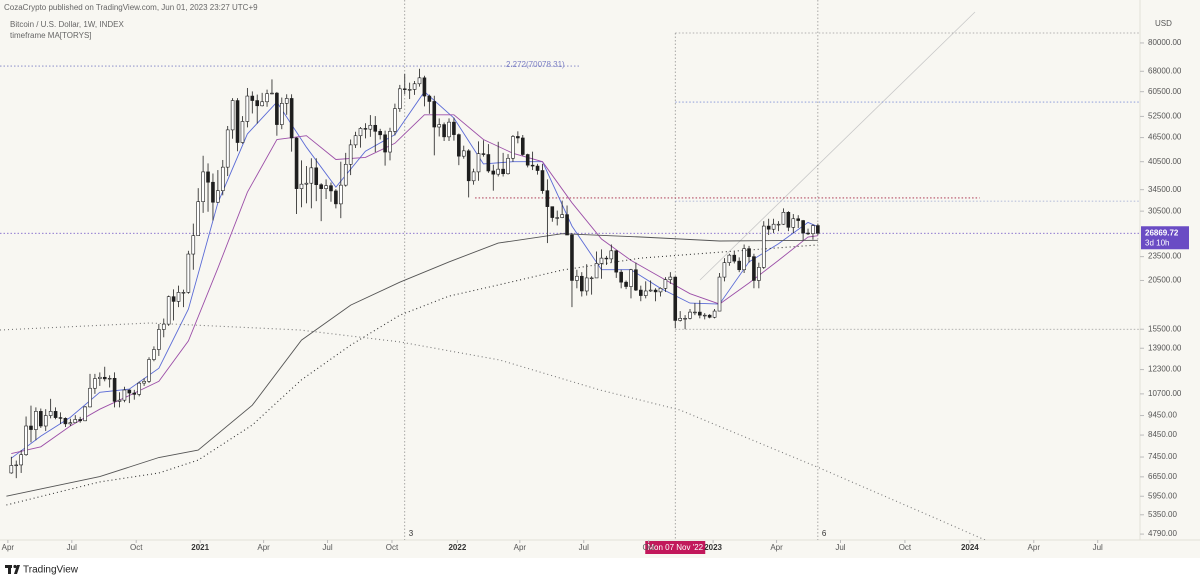  I want to click on x-tick-label: Oct, so click(392, 547).